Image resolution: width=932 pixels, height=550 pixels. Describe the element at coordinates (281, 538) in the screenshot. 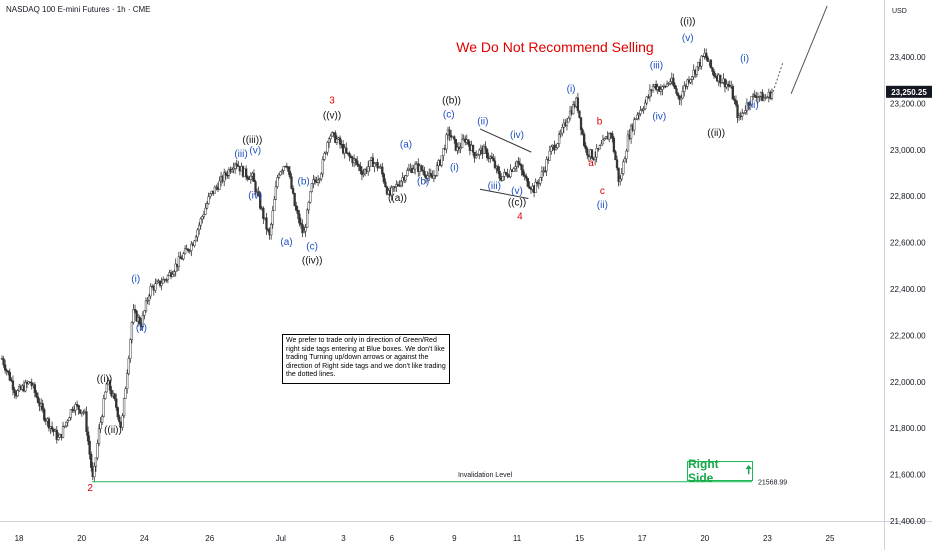

I see `x-tick-label: Jul` at that location.